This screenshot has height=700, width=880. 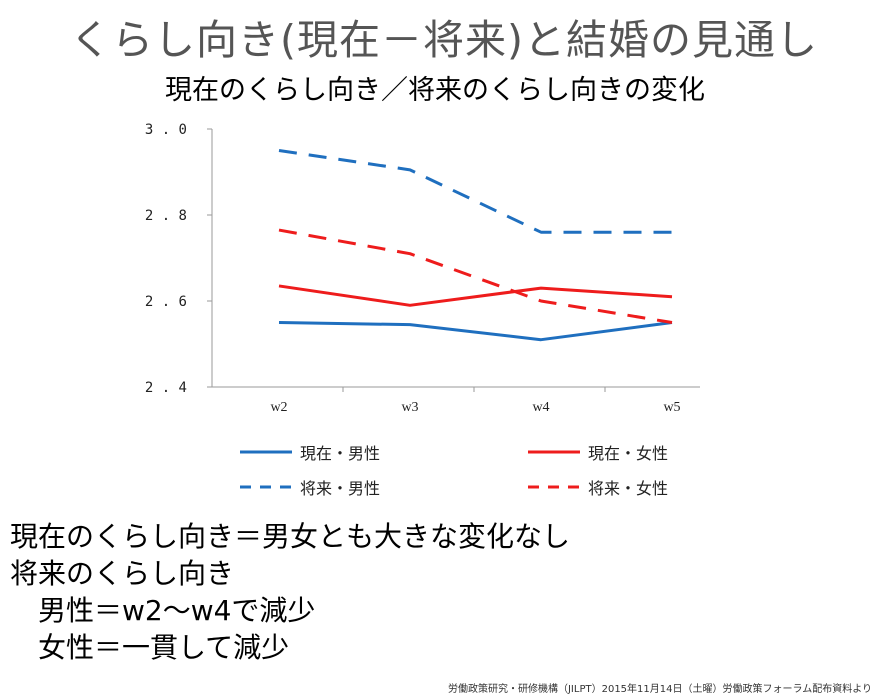 I want to click on legend-label: 将来・男性, so click(x=340, y=489).